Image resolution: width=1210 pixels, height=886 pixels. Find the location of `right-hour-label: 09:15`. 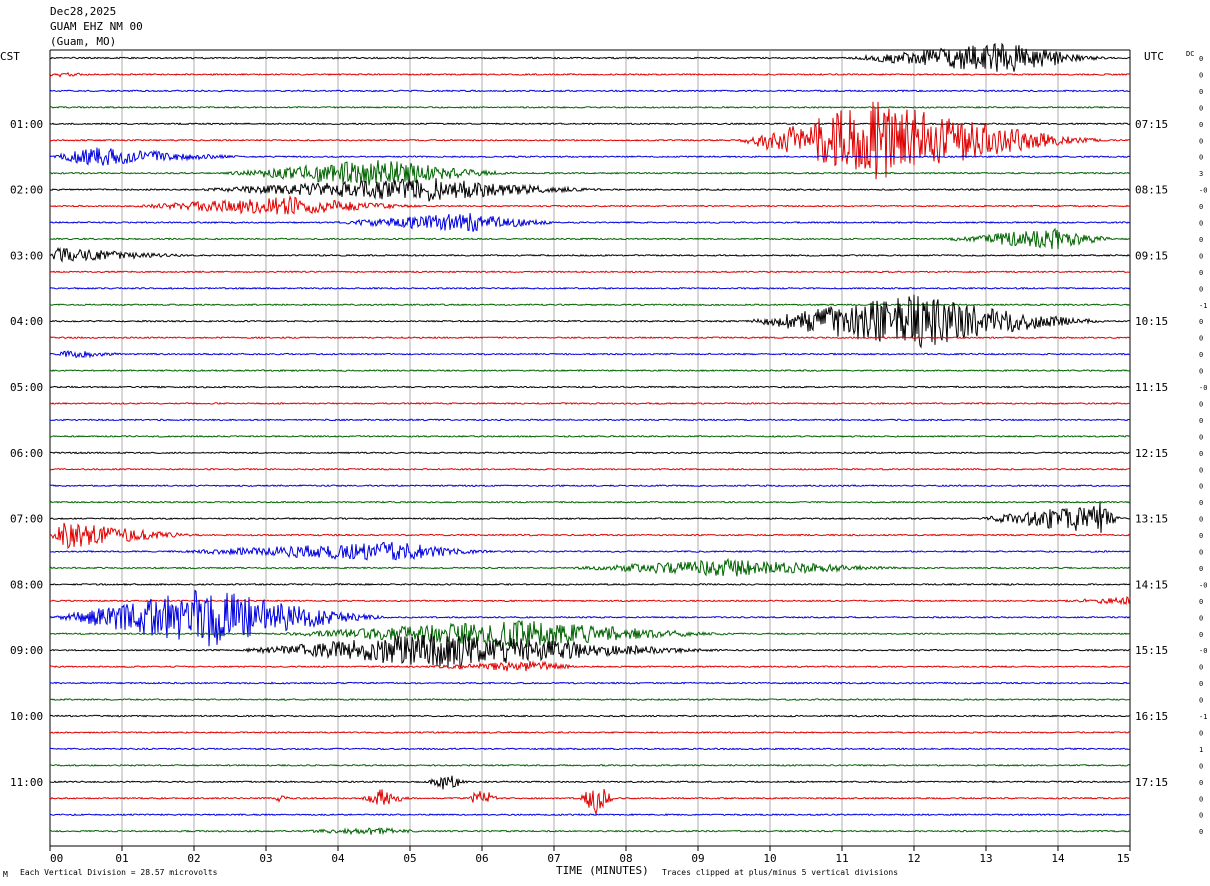

right-hour-label: 09:15 is located at coordinates (1151, 255).